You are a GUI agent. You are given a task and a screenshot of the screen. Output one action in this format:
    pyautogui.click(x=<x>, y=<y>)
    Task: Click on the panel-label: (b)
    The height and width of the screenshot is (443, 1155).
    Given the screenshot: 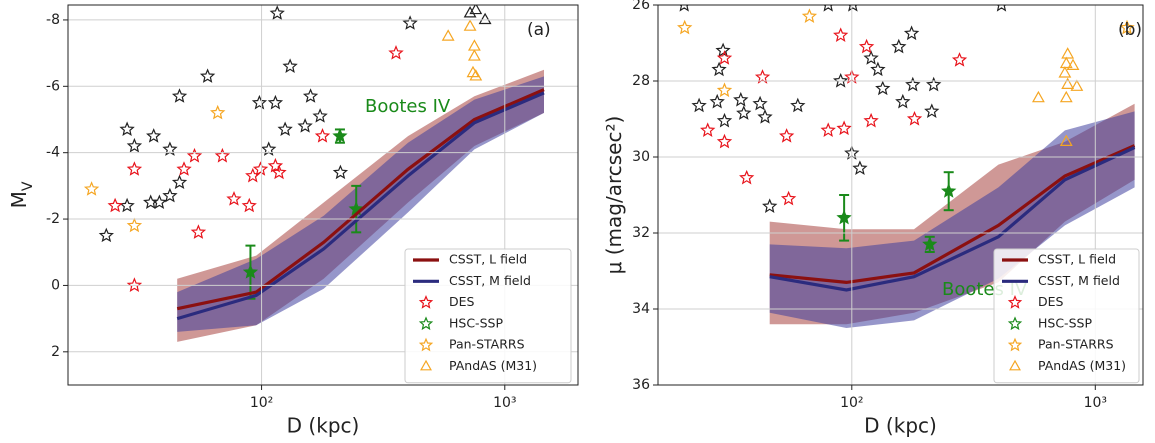 What is the action you would take?
    pyautogui.click(x=1130, y=30)
    